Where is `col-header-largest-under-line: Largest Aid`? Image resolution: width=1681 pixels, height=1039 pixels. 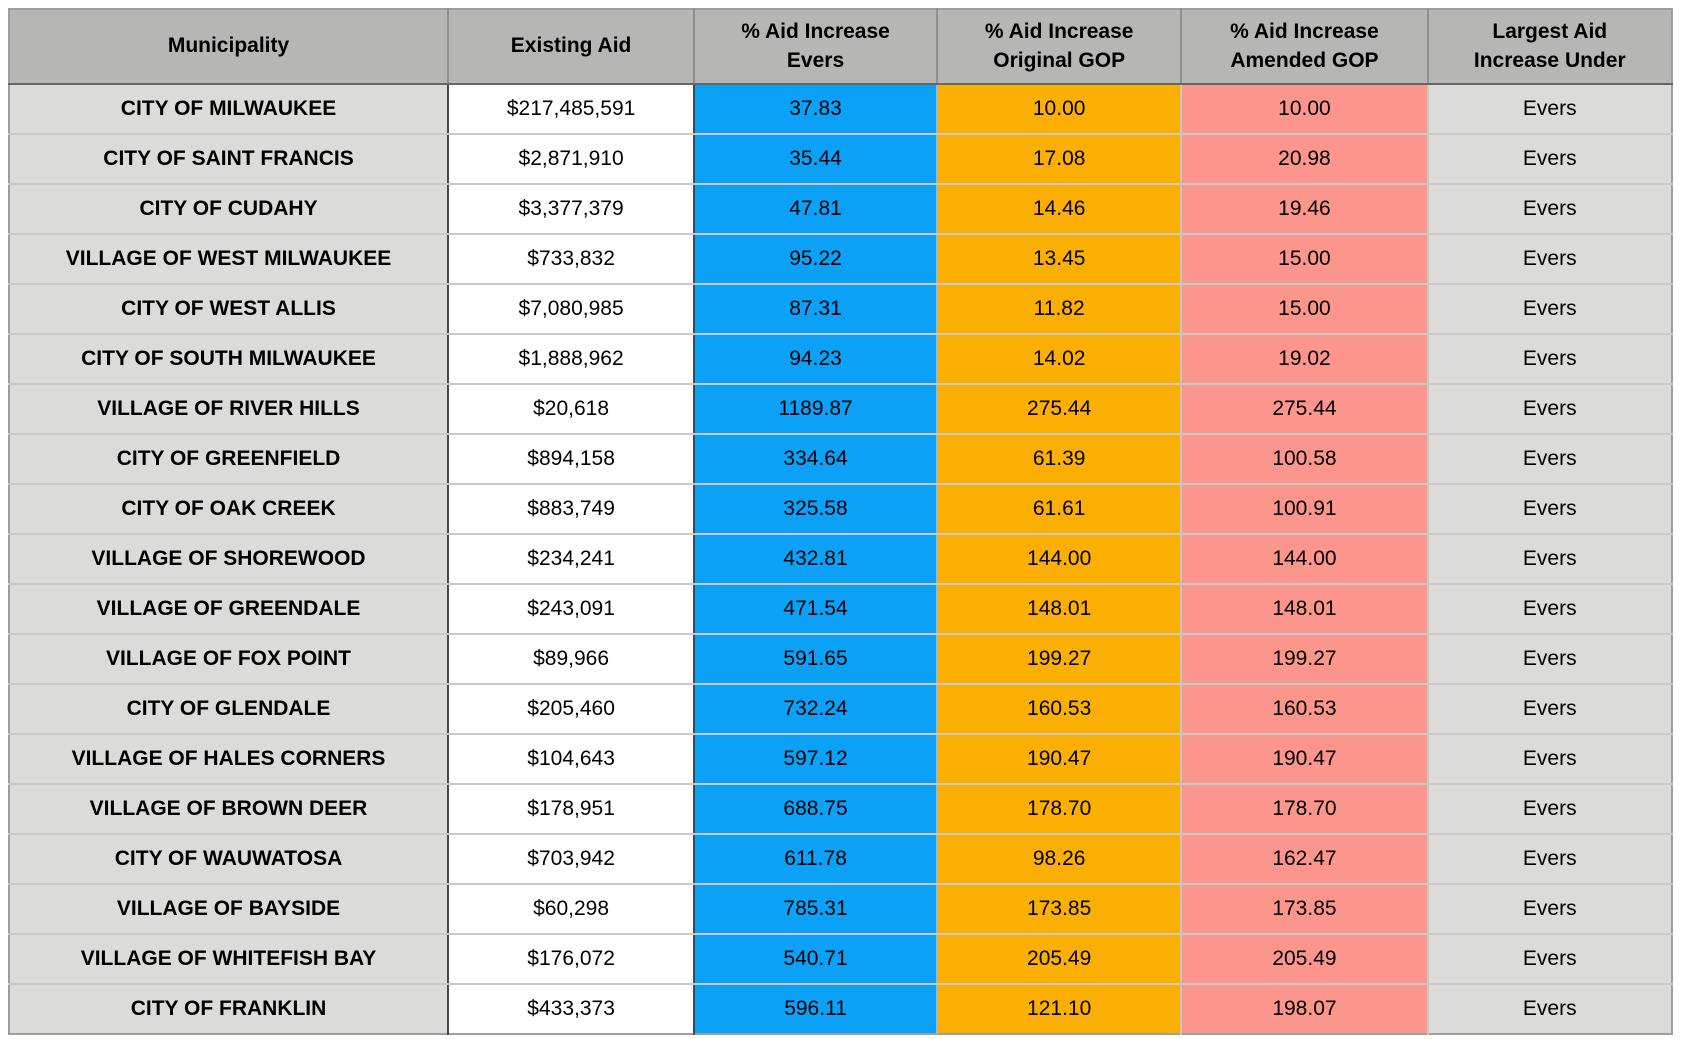 col-header-largest-under-line: Largest Aid is located at coordinates (1550, 32).